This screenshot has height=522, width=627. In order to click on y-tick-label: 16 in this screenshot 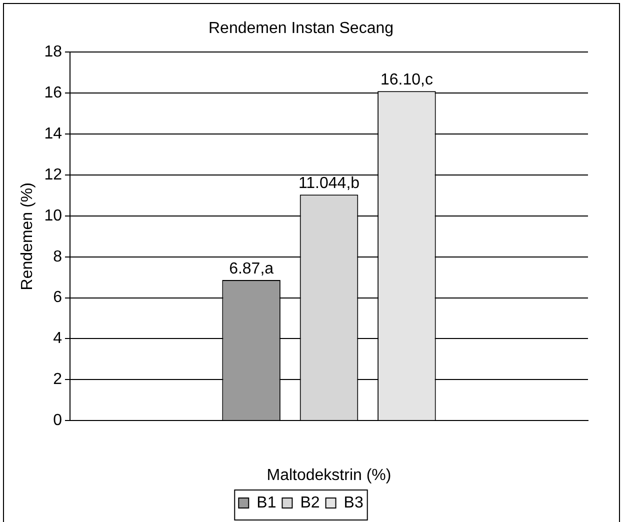, I will do `click(53, 93)`.